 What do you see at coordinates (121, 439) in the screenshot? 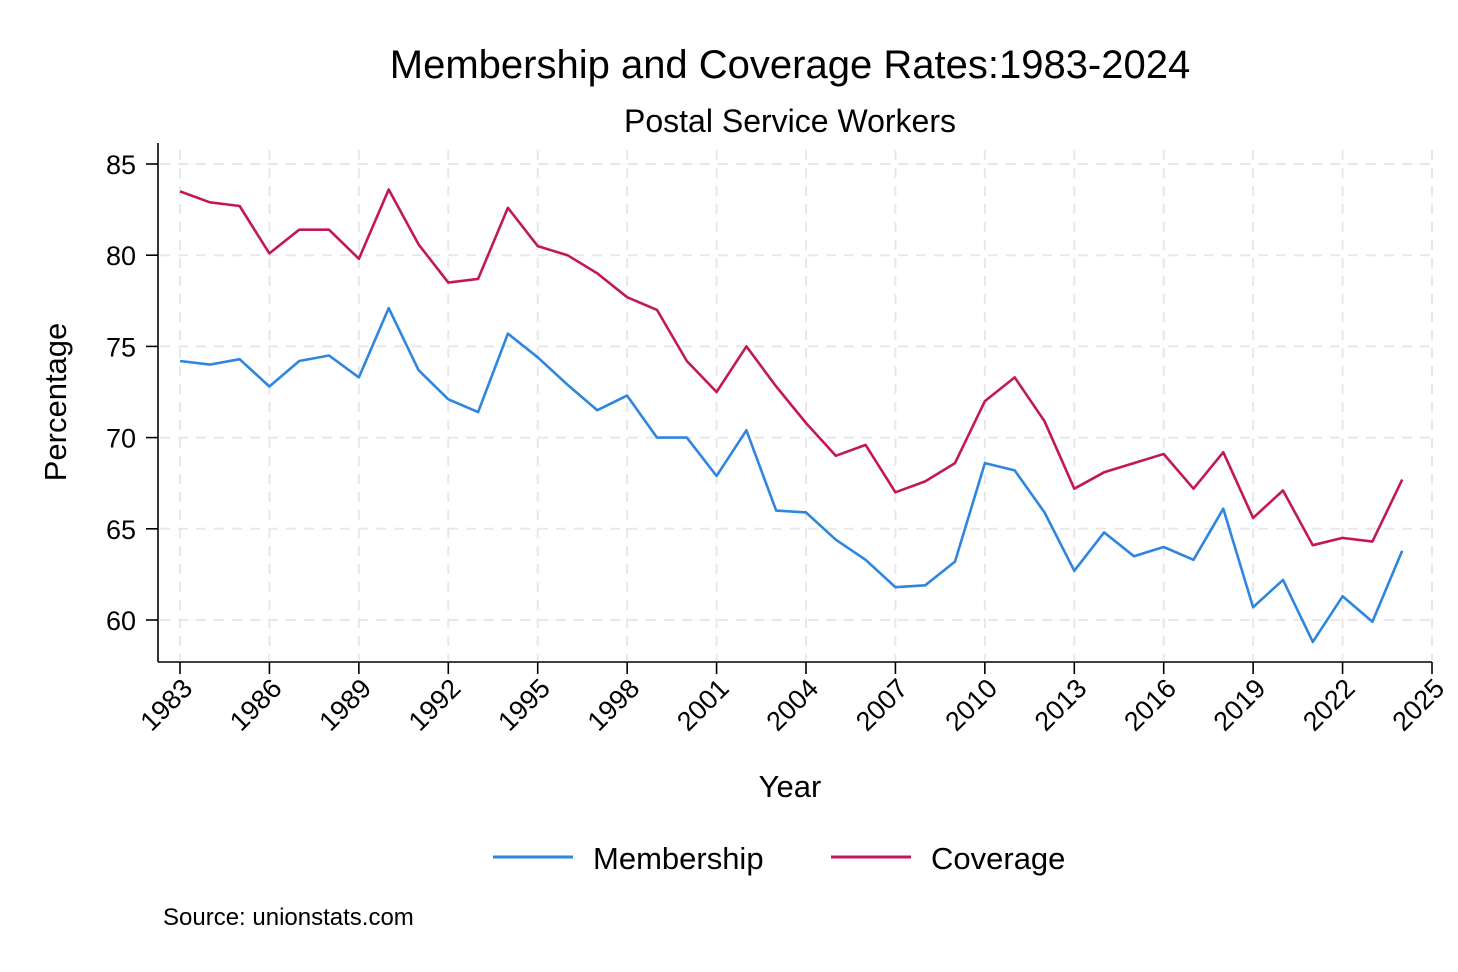
I see `y-tick-label: 70` at bounding box center [121, 439].